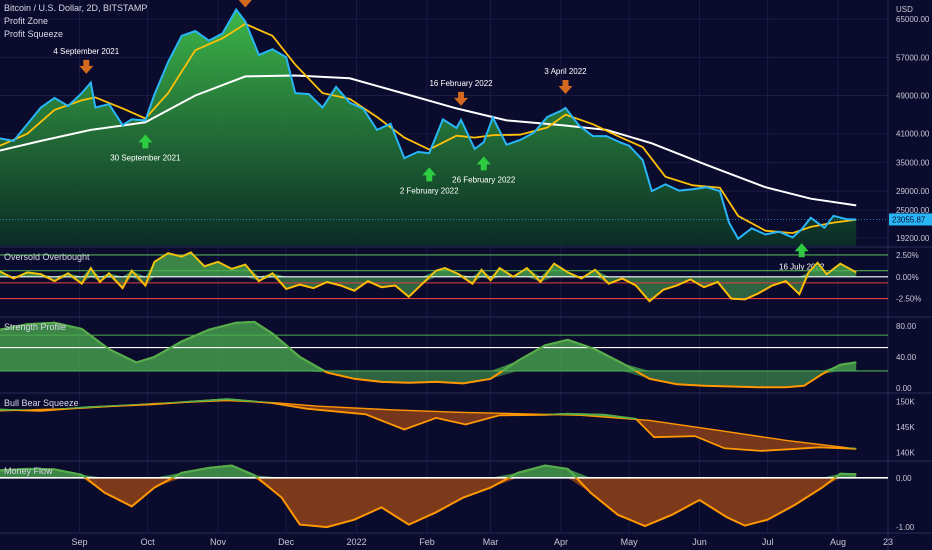 The width and height of the screenshot is (932, 550). What do you see at coordinates (79, 542) in the screenshot?
I see `time-tick-label-0: Sep` at bounding box center [79, 542].